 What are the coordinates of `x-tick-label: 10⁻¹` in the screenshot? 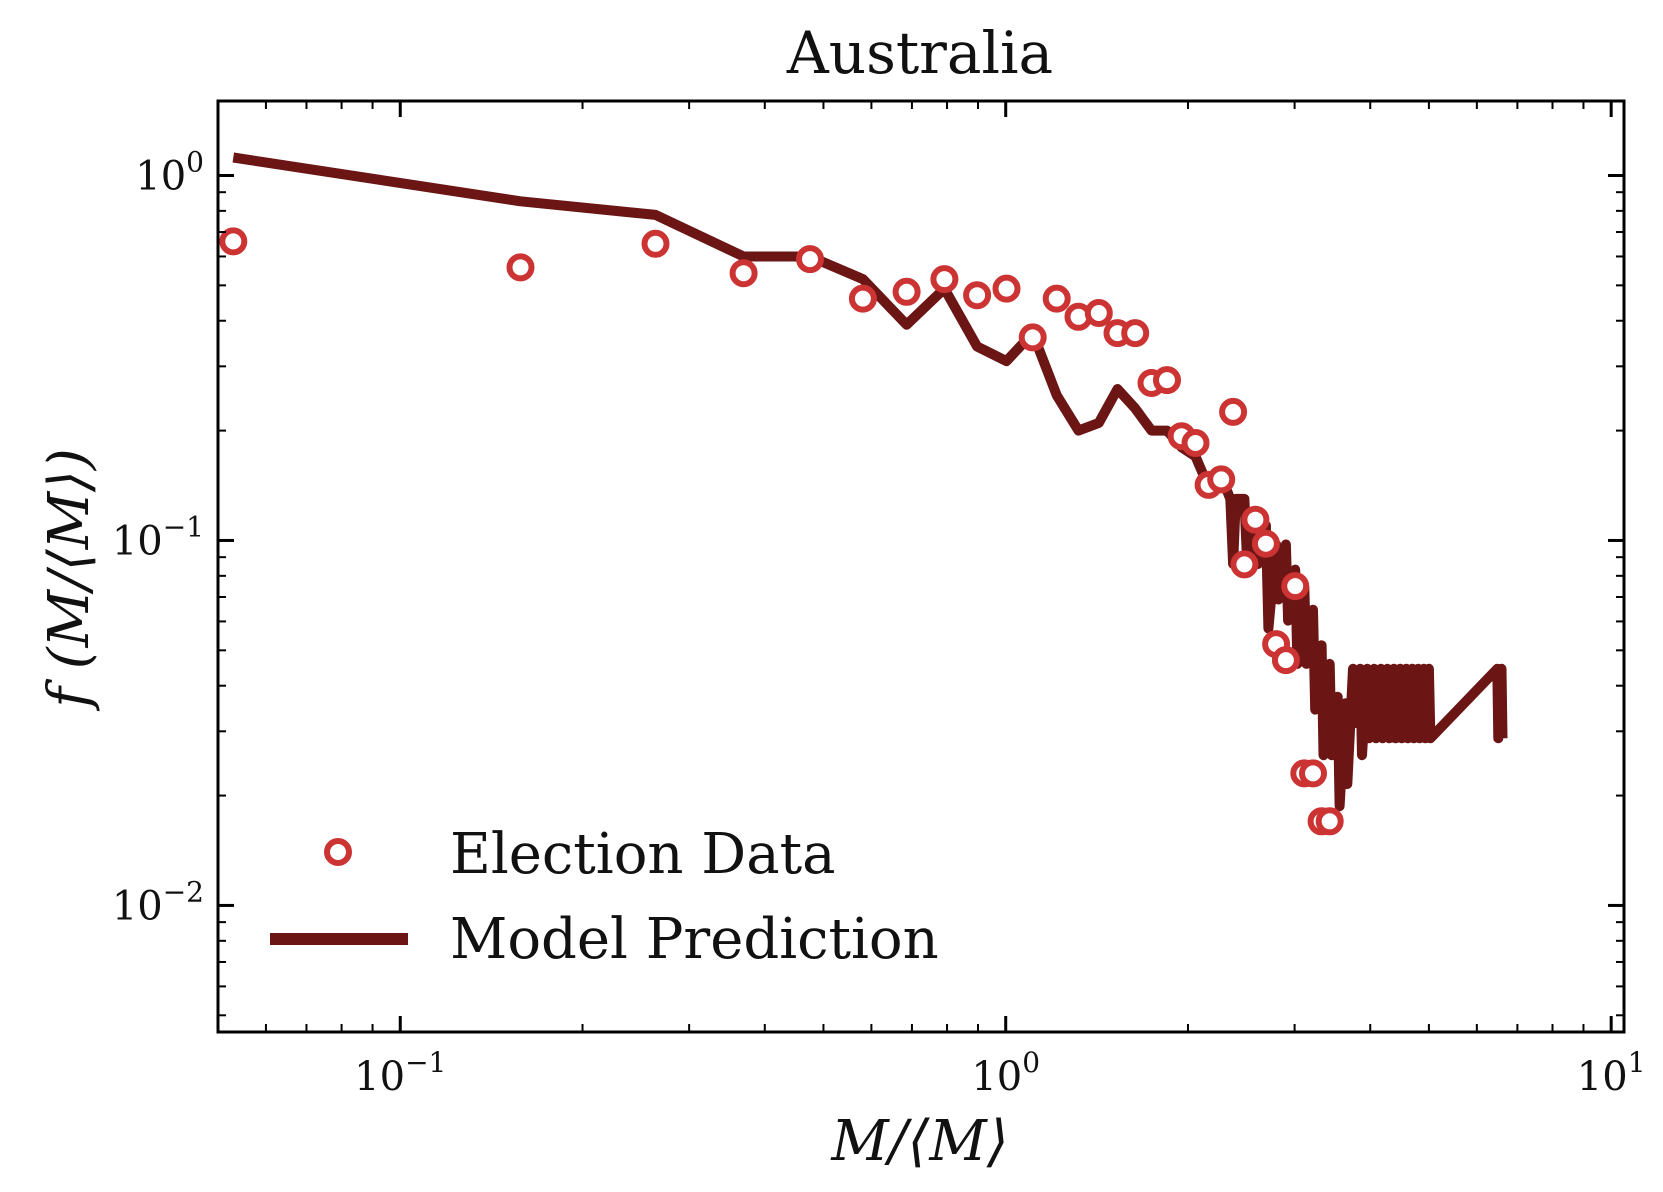 It's located at (400, 1073).